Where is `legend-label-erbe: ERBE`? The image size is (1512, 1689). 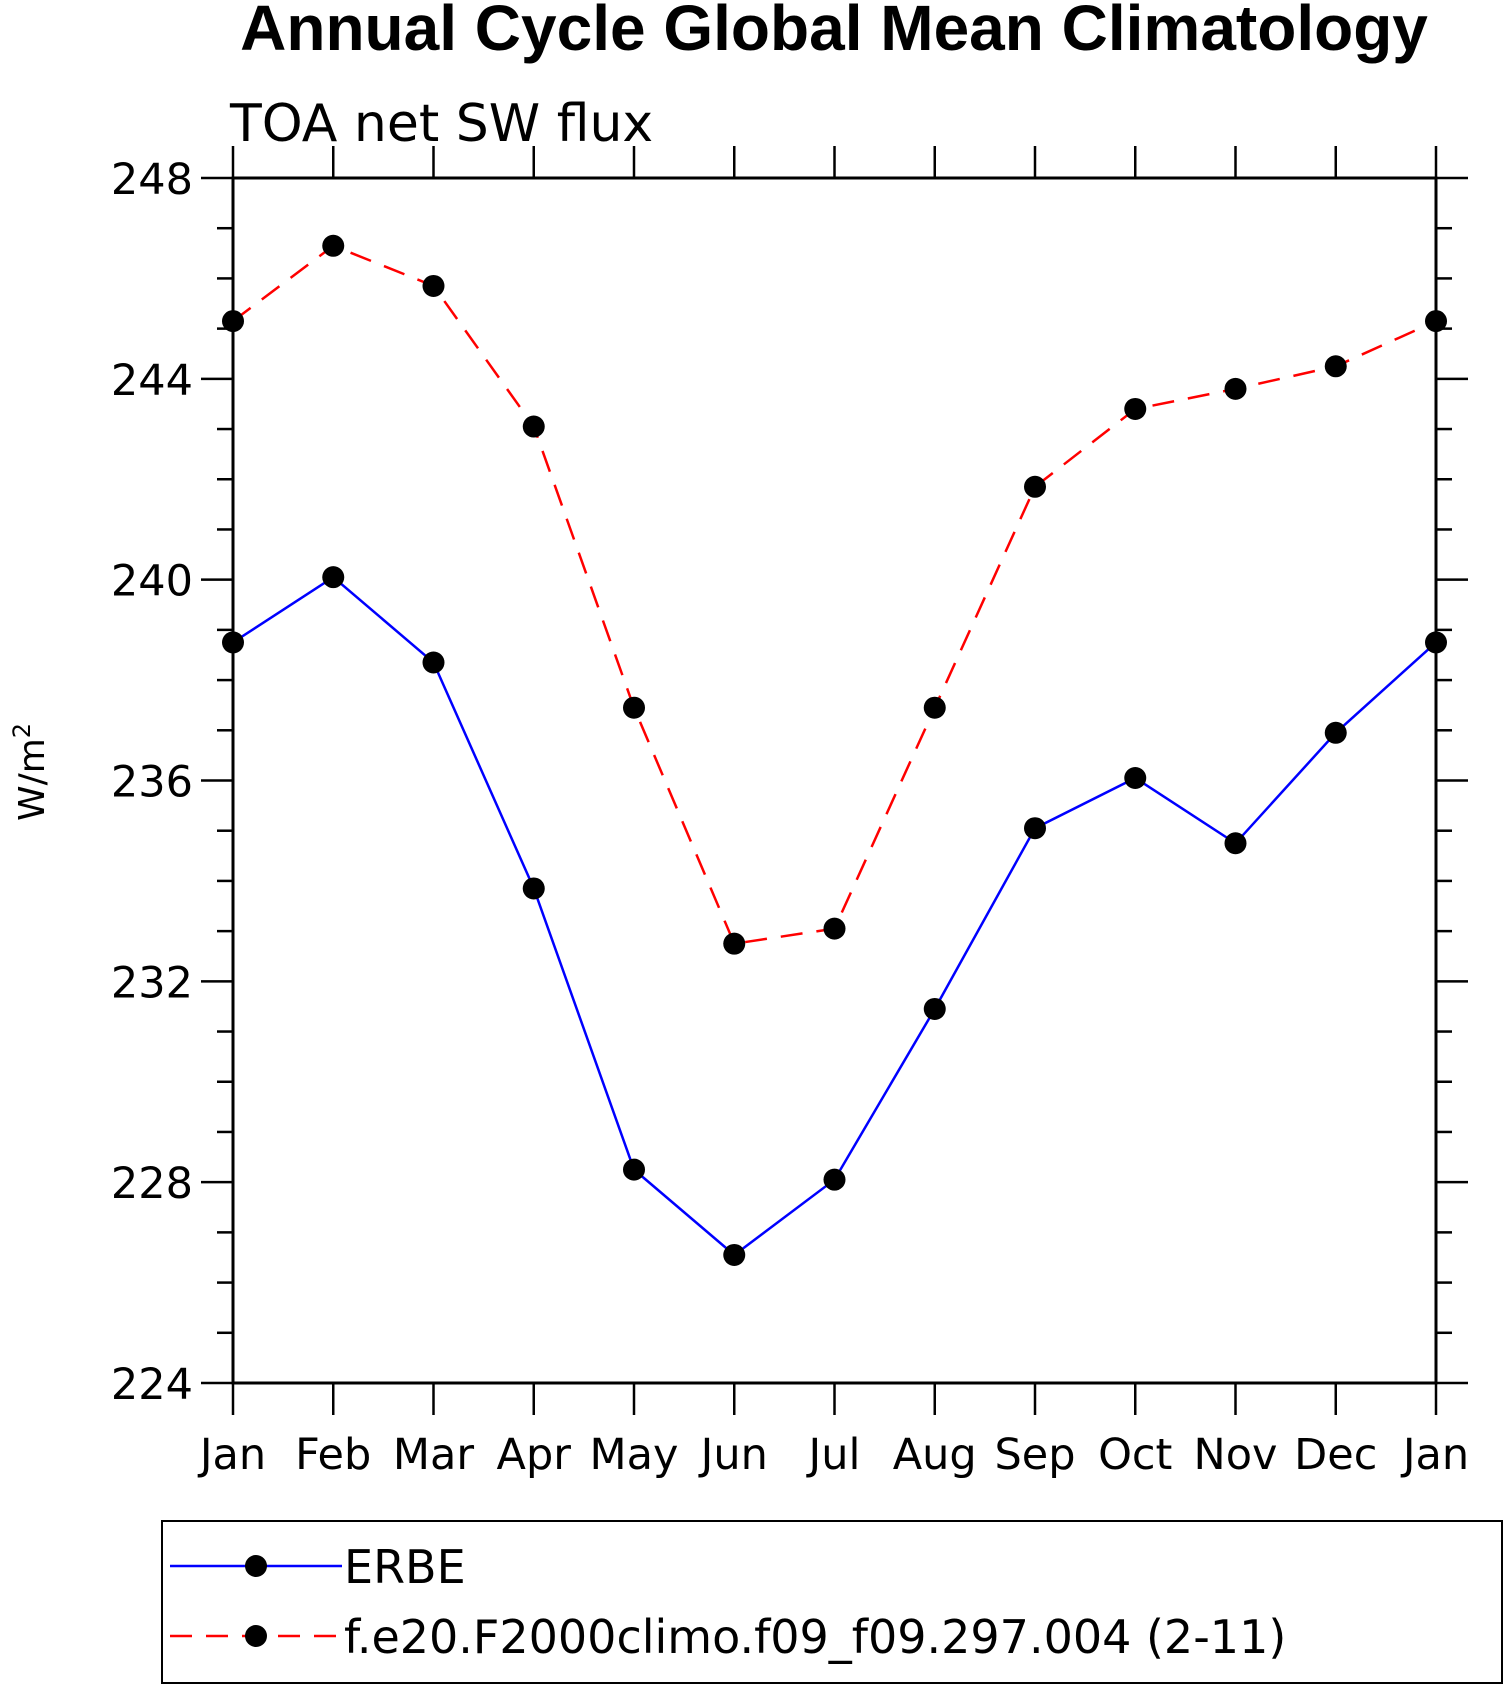
legend-label-erbe: ERBE is located at coordinates (405, 1567).